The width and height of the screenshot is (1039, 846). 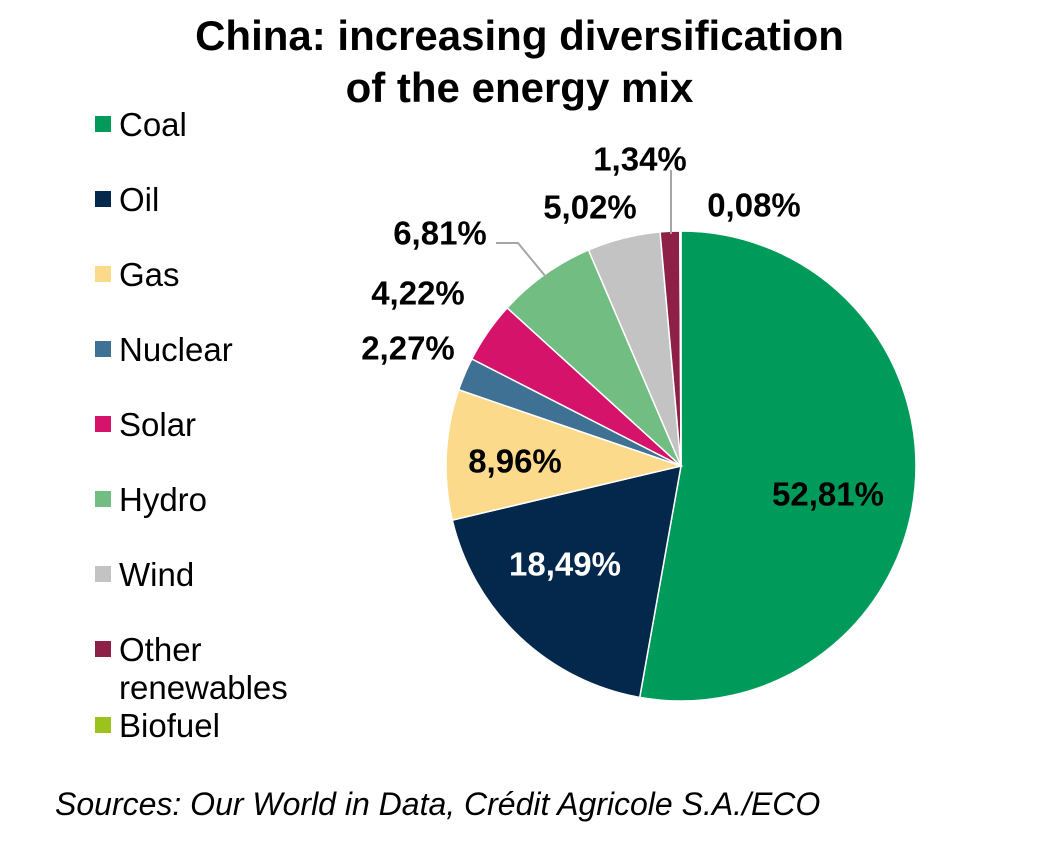 What do you see at coordinates (169, 725) in the screenshot?
I see `legend-label-biofuel: Biofuel` at bounding box center [169, 725].